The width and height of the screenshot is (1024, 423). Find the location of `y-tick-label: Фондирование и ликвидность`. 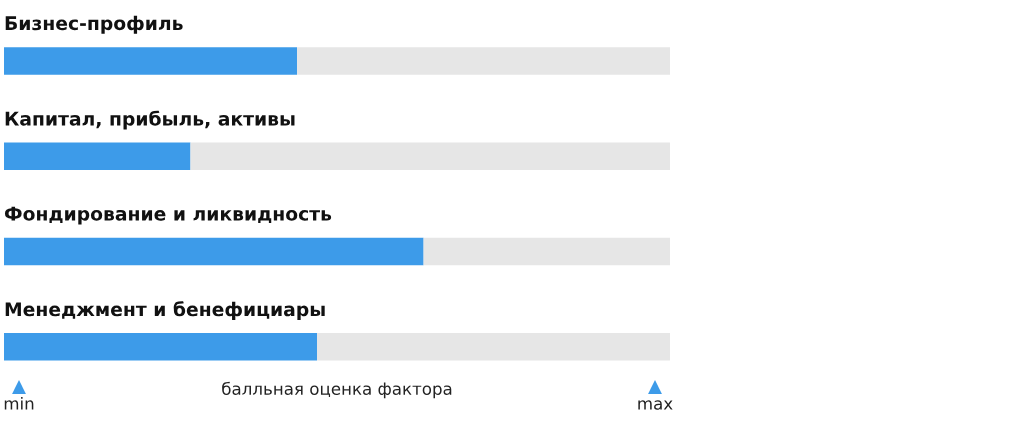

y-tick-label: Фондирование и ликвидность is located at coordinates (168, 215).